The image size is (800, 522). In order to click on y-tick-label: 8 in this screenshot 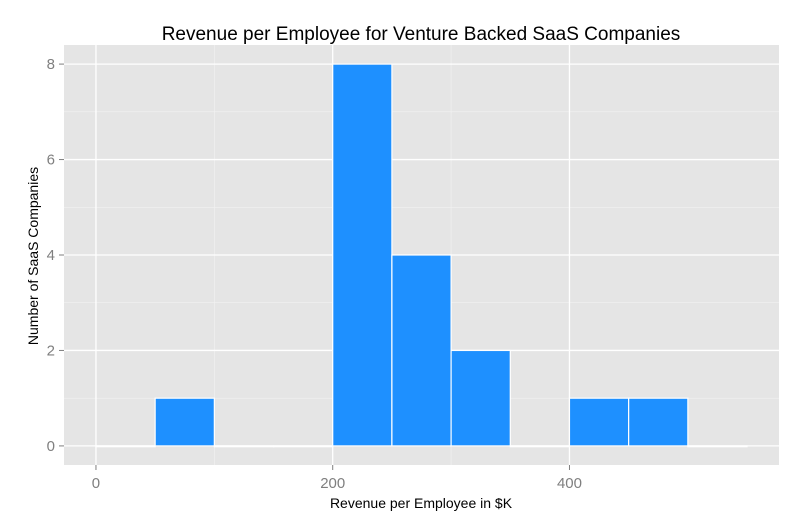, I will do `click(51, 64)`.